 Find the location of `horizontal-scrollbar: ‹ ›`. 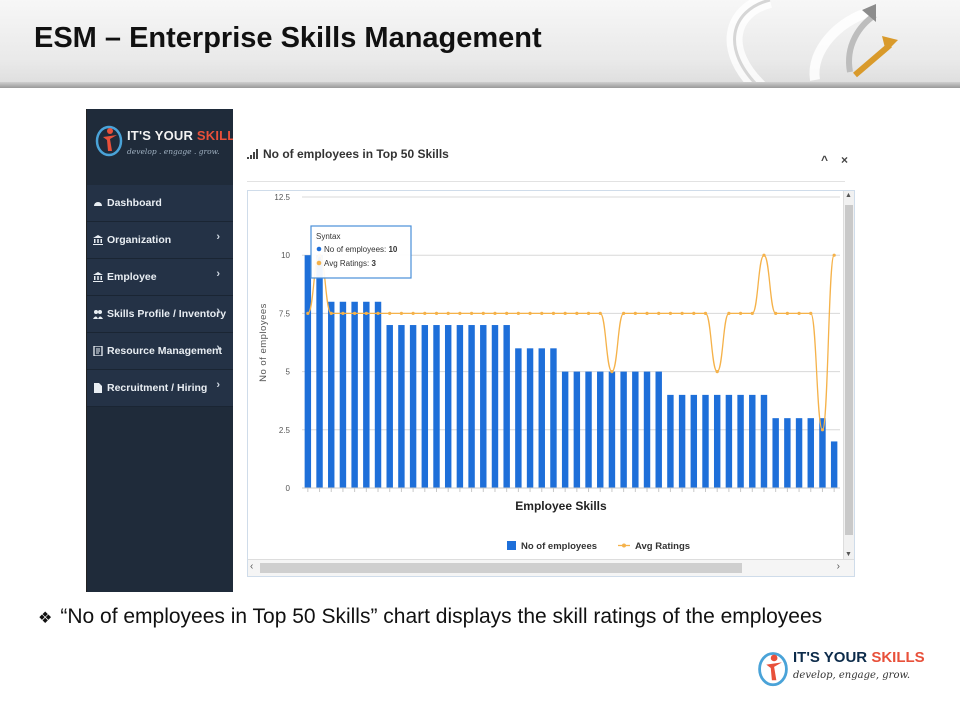

horizontal-scrollbar: ‹ › is located at coordinates (551, 567).